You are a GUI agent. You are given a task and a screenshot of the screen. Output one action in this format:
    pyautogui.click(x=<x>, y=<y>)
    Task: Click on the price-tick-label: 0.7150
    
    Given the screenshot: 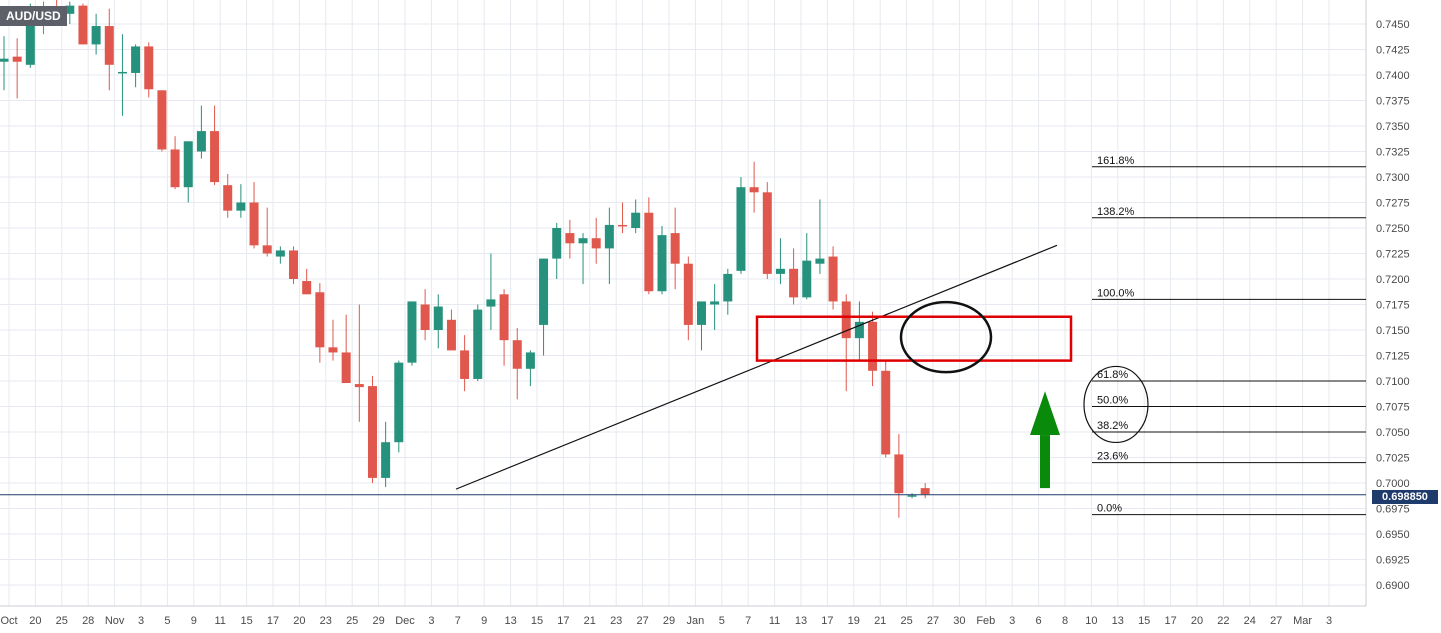 What is the action you would take?
    pyautogui.click(x=1393, y=331)
    